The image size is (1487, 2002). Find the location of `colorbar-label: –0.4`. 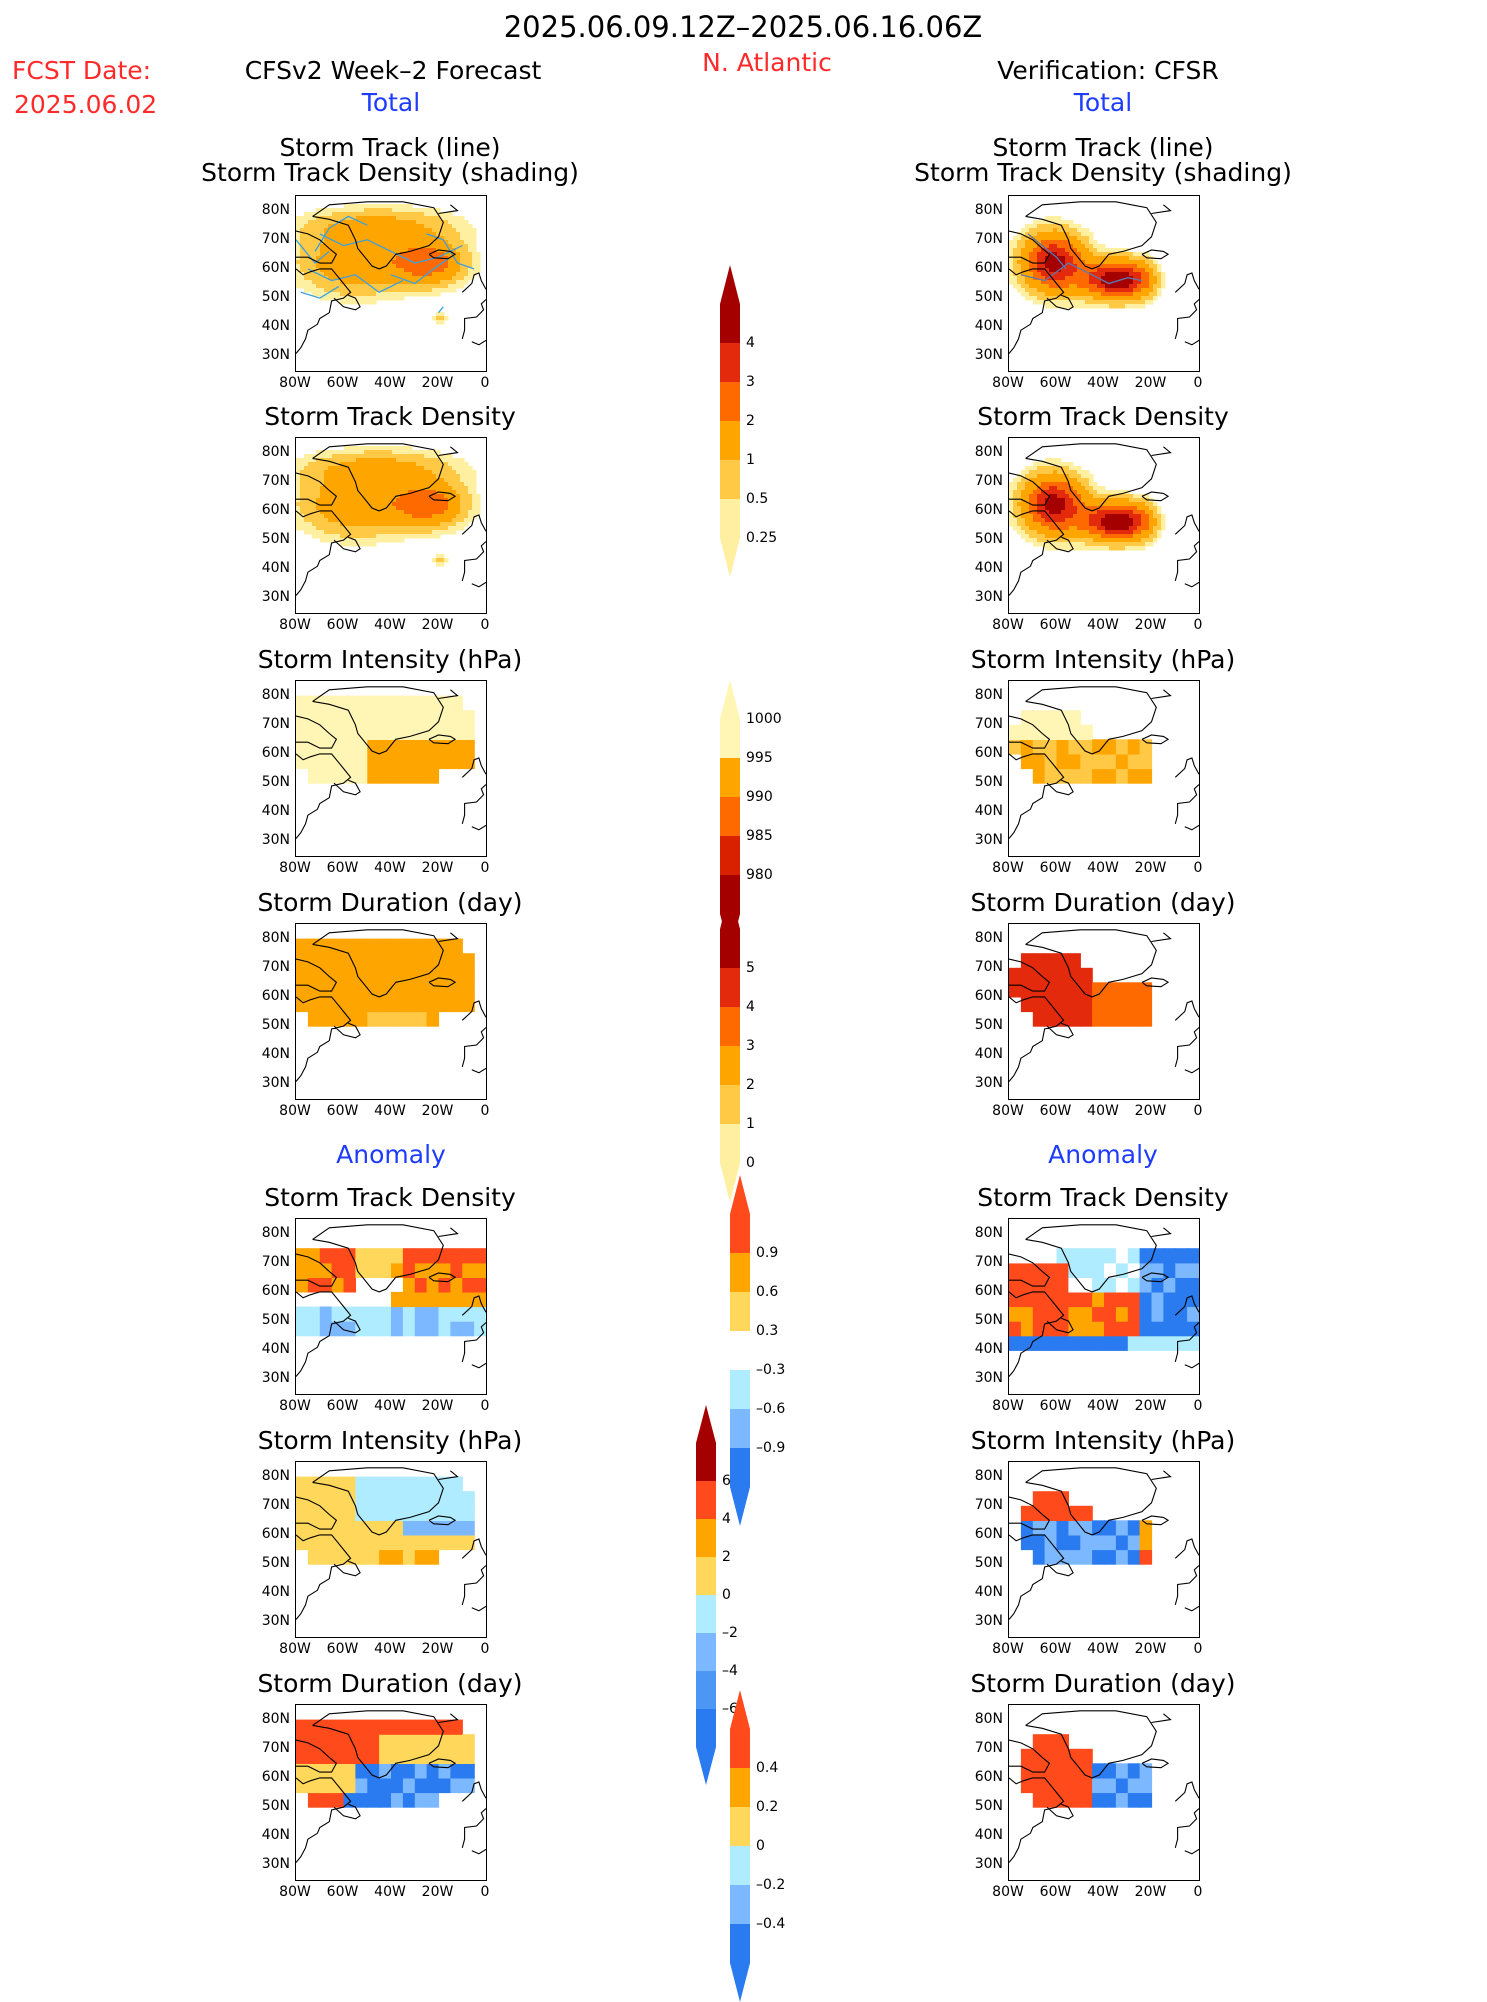

colorbar-label: –0.4 is located at coordinates (771, 1924).